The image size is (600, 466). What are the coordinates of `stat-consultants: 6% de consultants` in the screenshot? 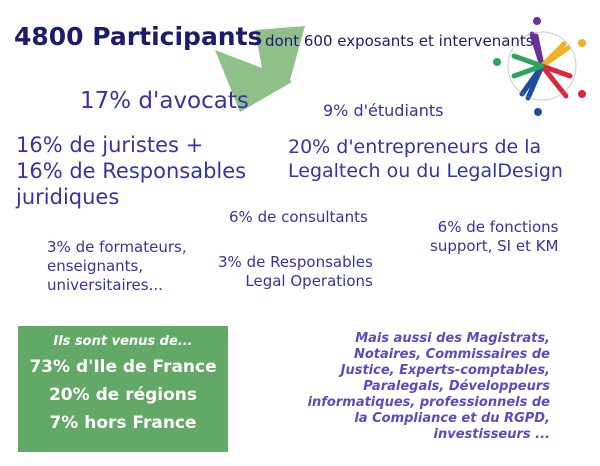 It's located at (298, 217).